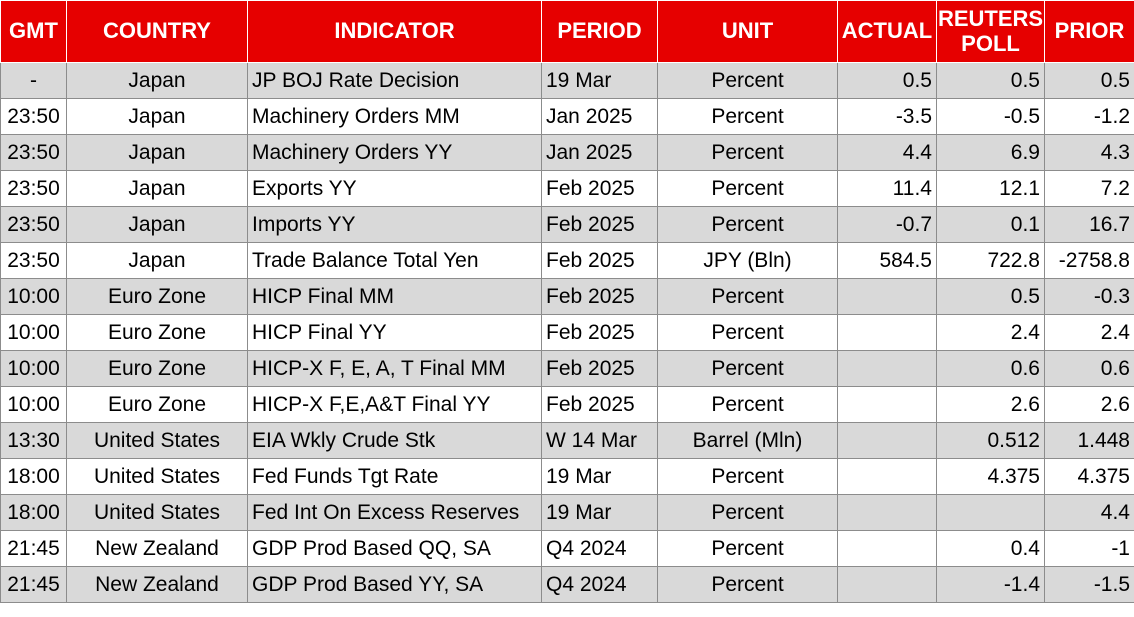 The width and height of the screenshot is (1134, 617). What do you see at coordinates (1089, 404) in the screenshot?
I see `prior-cell: 2.6` at bounding box center [1089, 404].